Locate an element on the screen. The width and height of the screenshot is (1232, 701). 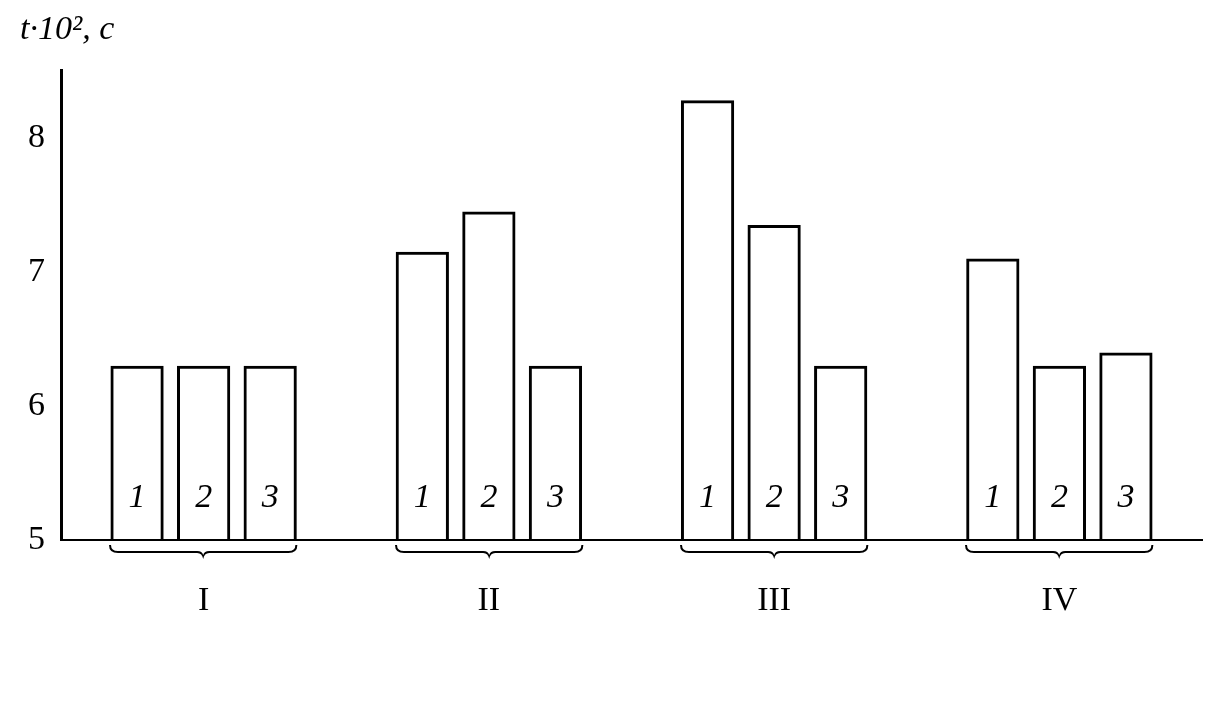
series-label: 2 is located at coordinates (1059, 496).